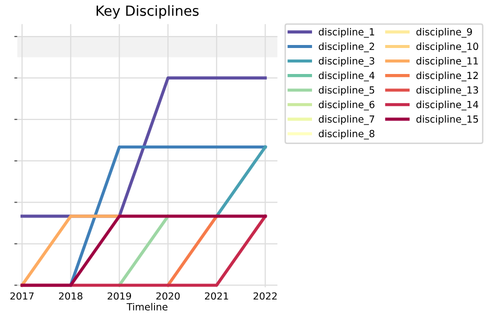  Describe the element at coordinates (447, 47) in the screenshot. I see `legend-label: discipline_10` at that location.